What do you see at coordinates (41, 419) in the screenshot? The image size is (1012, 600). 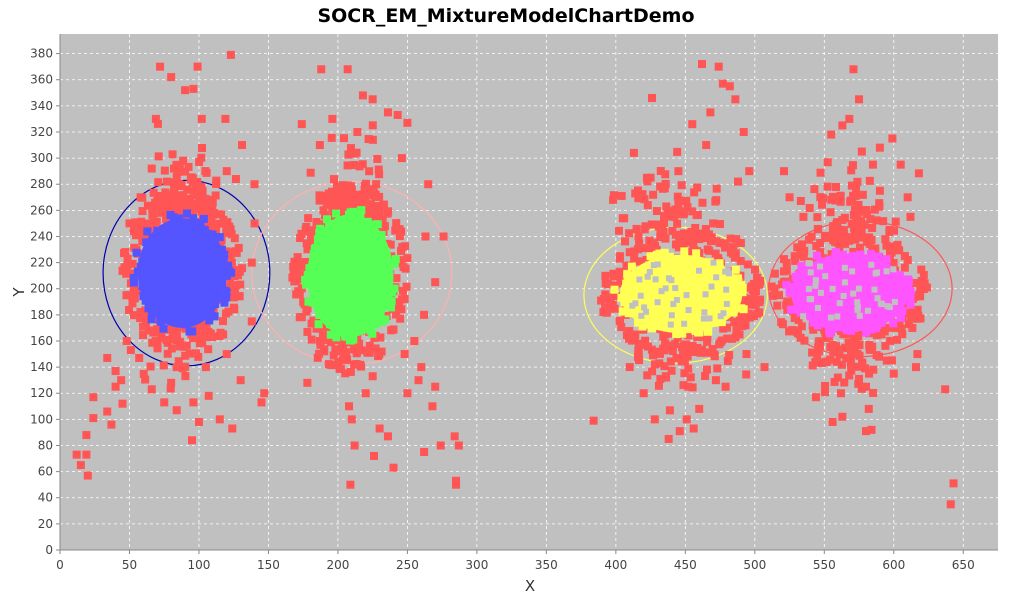 I see `y-tick-label: 100` at bounding box center [41, 419].